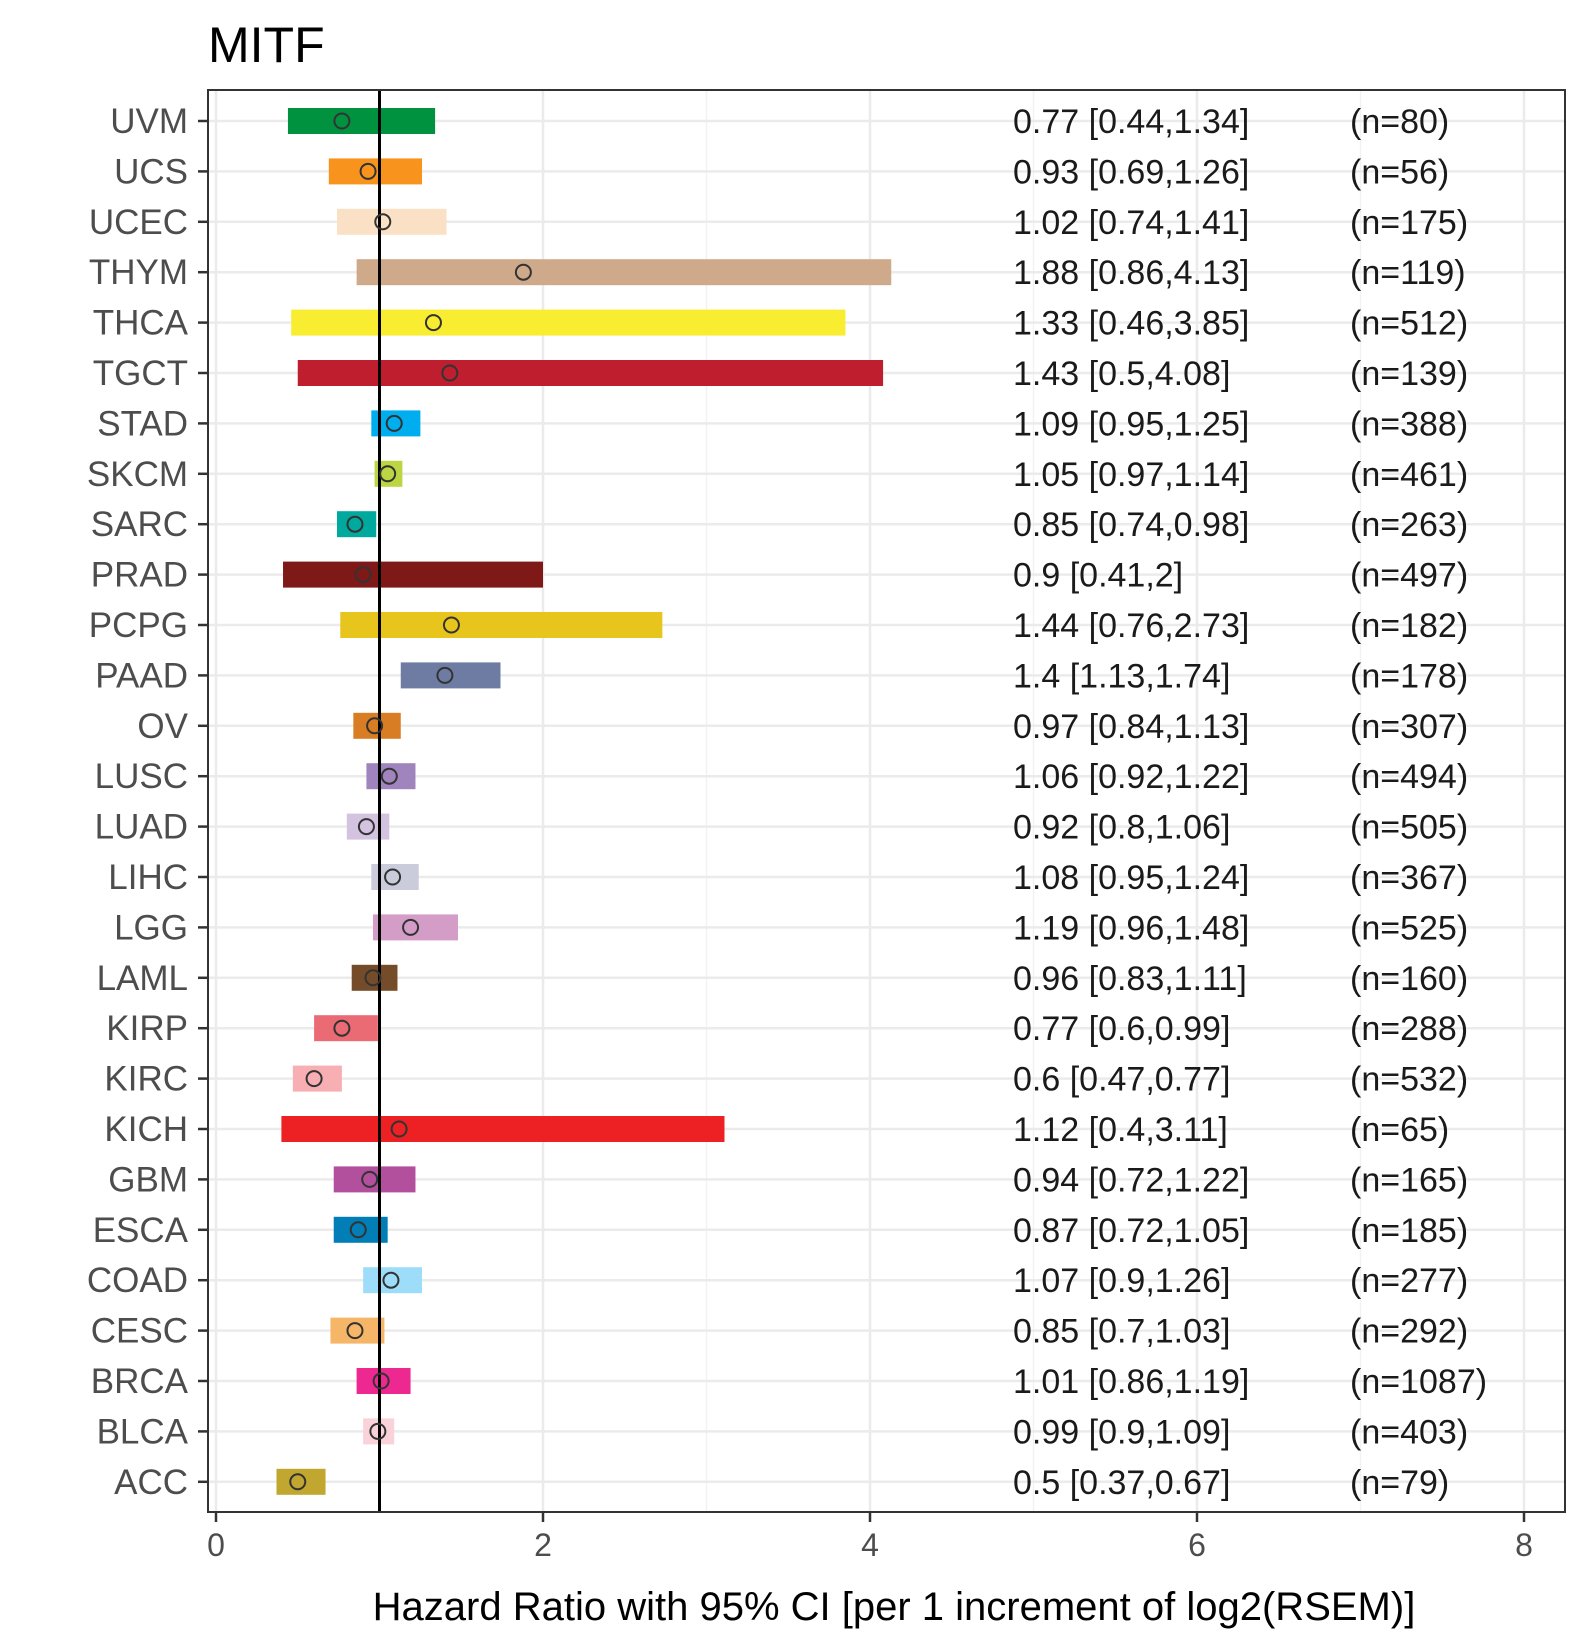  Describe the element at coordinates (1131, 122) in the screenshot. I see `hr-ci-label: 0.77 [0.44,1.34]` at that location.